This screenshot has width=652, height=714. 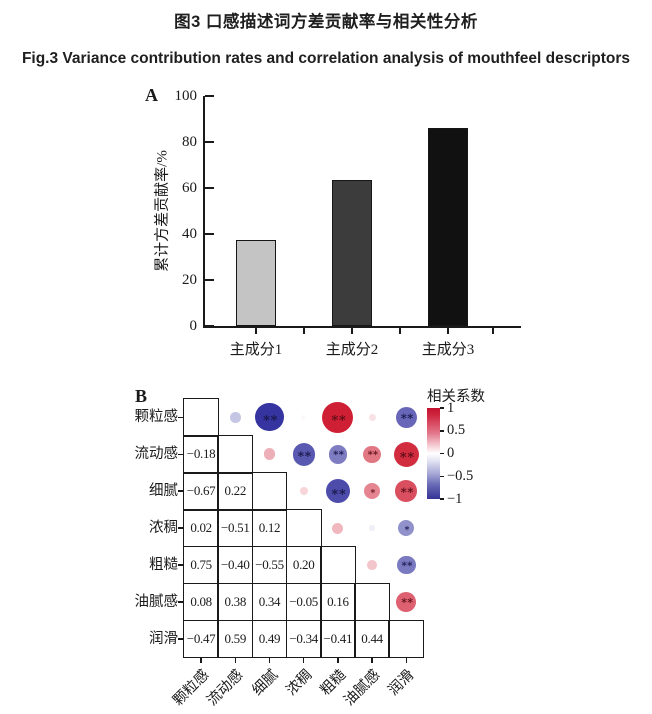 I want to click on correlation-value-cell: −0.40, so click(x=235, y=565).